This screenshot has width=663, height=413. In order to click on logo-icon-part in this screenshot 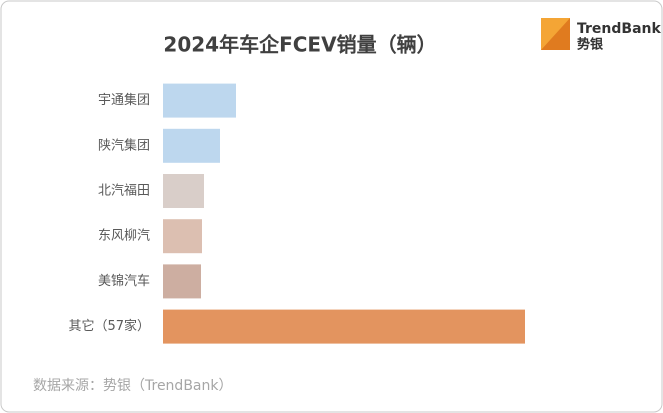, I will do `click(555, 34)`.